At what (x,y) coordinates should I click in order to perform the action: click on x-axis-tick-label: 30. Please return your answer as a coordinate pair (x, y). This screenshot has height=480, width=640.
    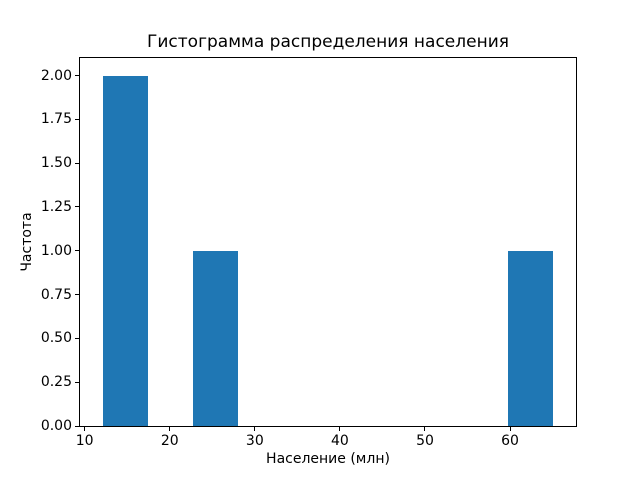
    Looking at the image, I should click on (254, 441).